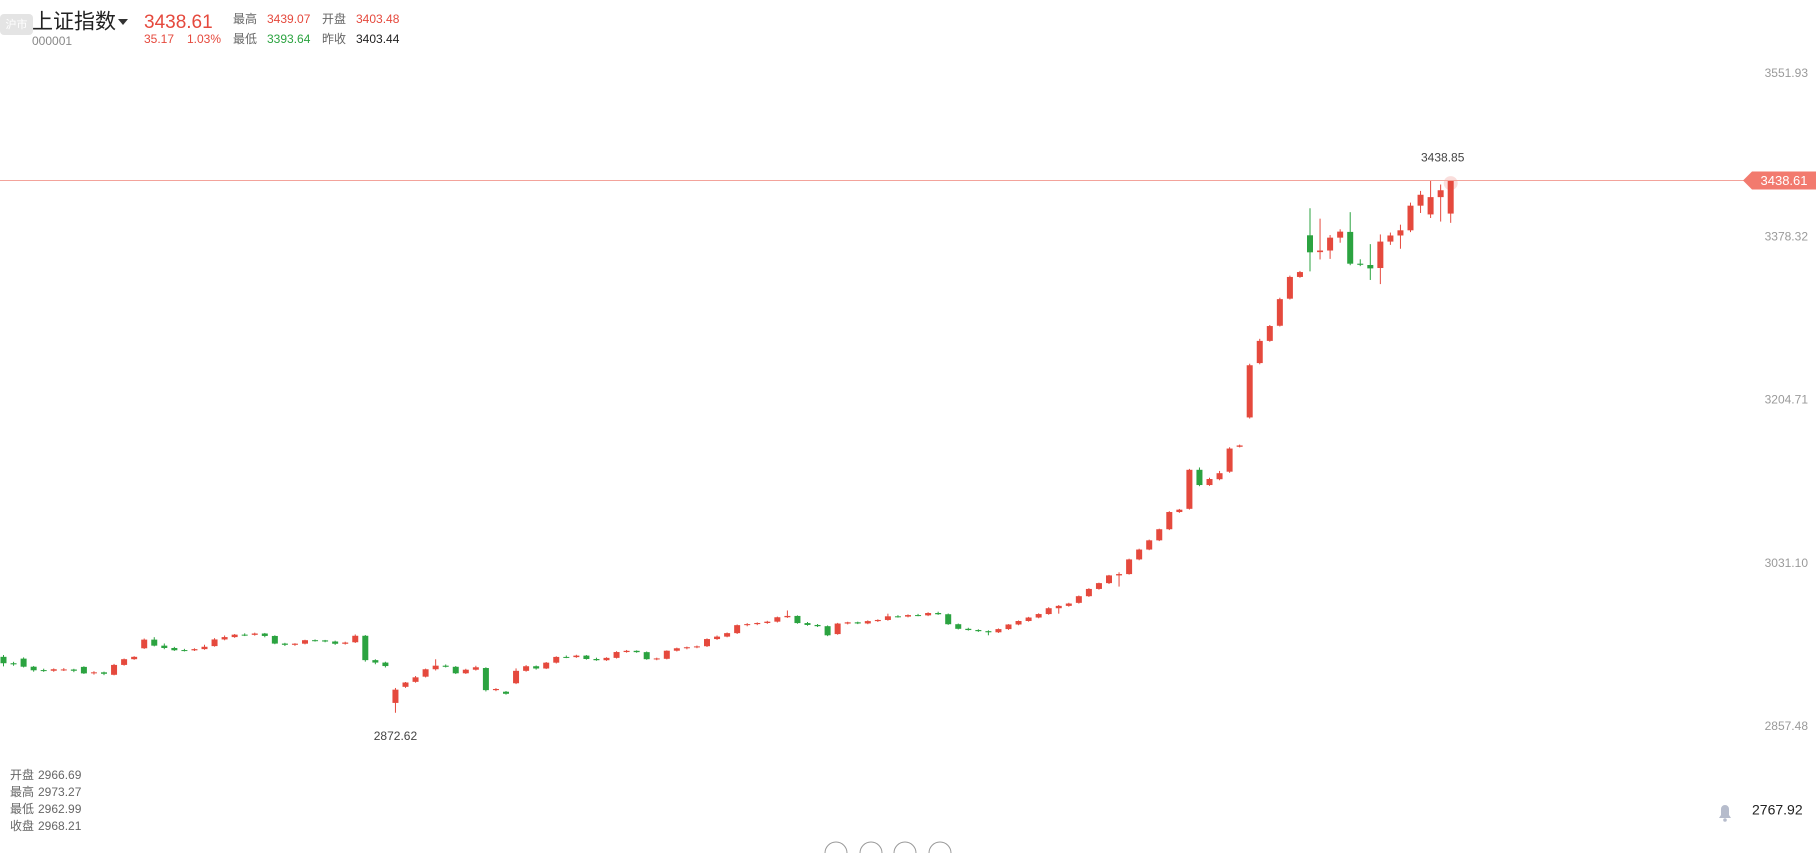 The image size is (1818, 853). Describe the element at coordinates (245, 18) in the screenshot. I see `stat-label: 最高` at that location.